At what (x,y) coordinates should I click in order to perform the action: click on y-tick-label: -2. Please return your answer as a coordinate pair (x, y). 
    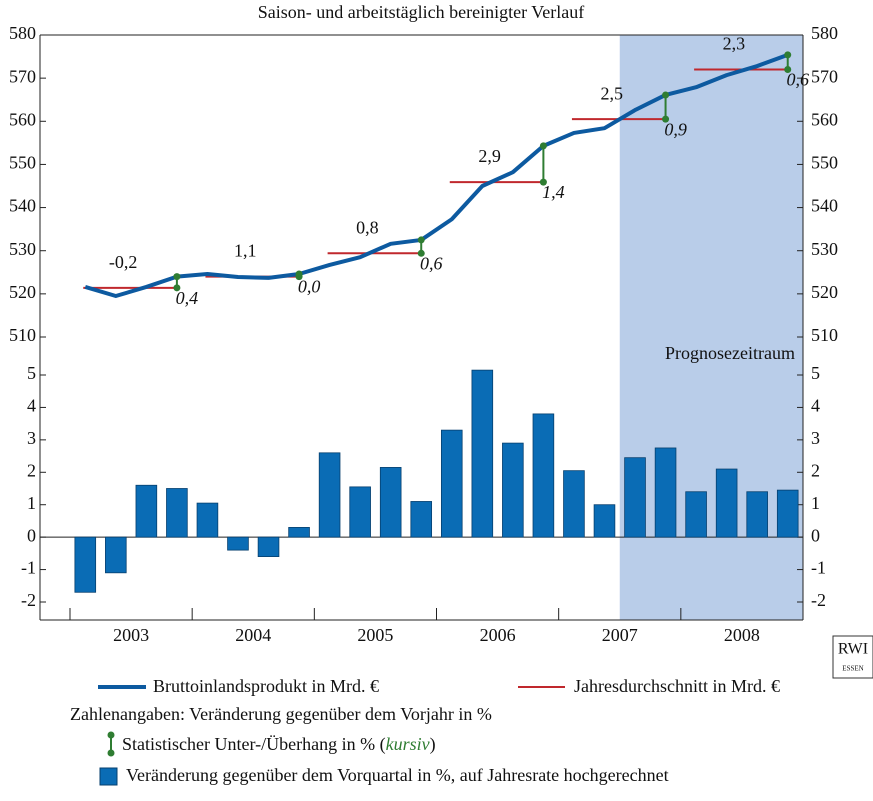
    Looking at the image, I should click on (28, 600).